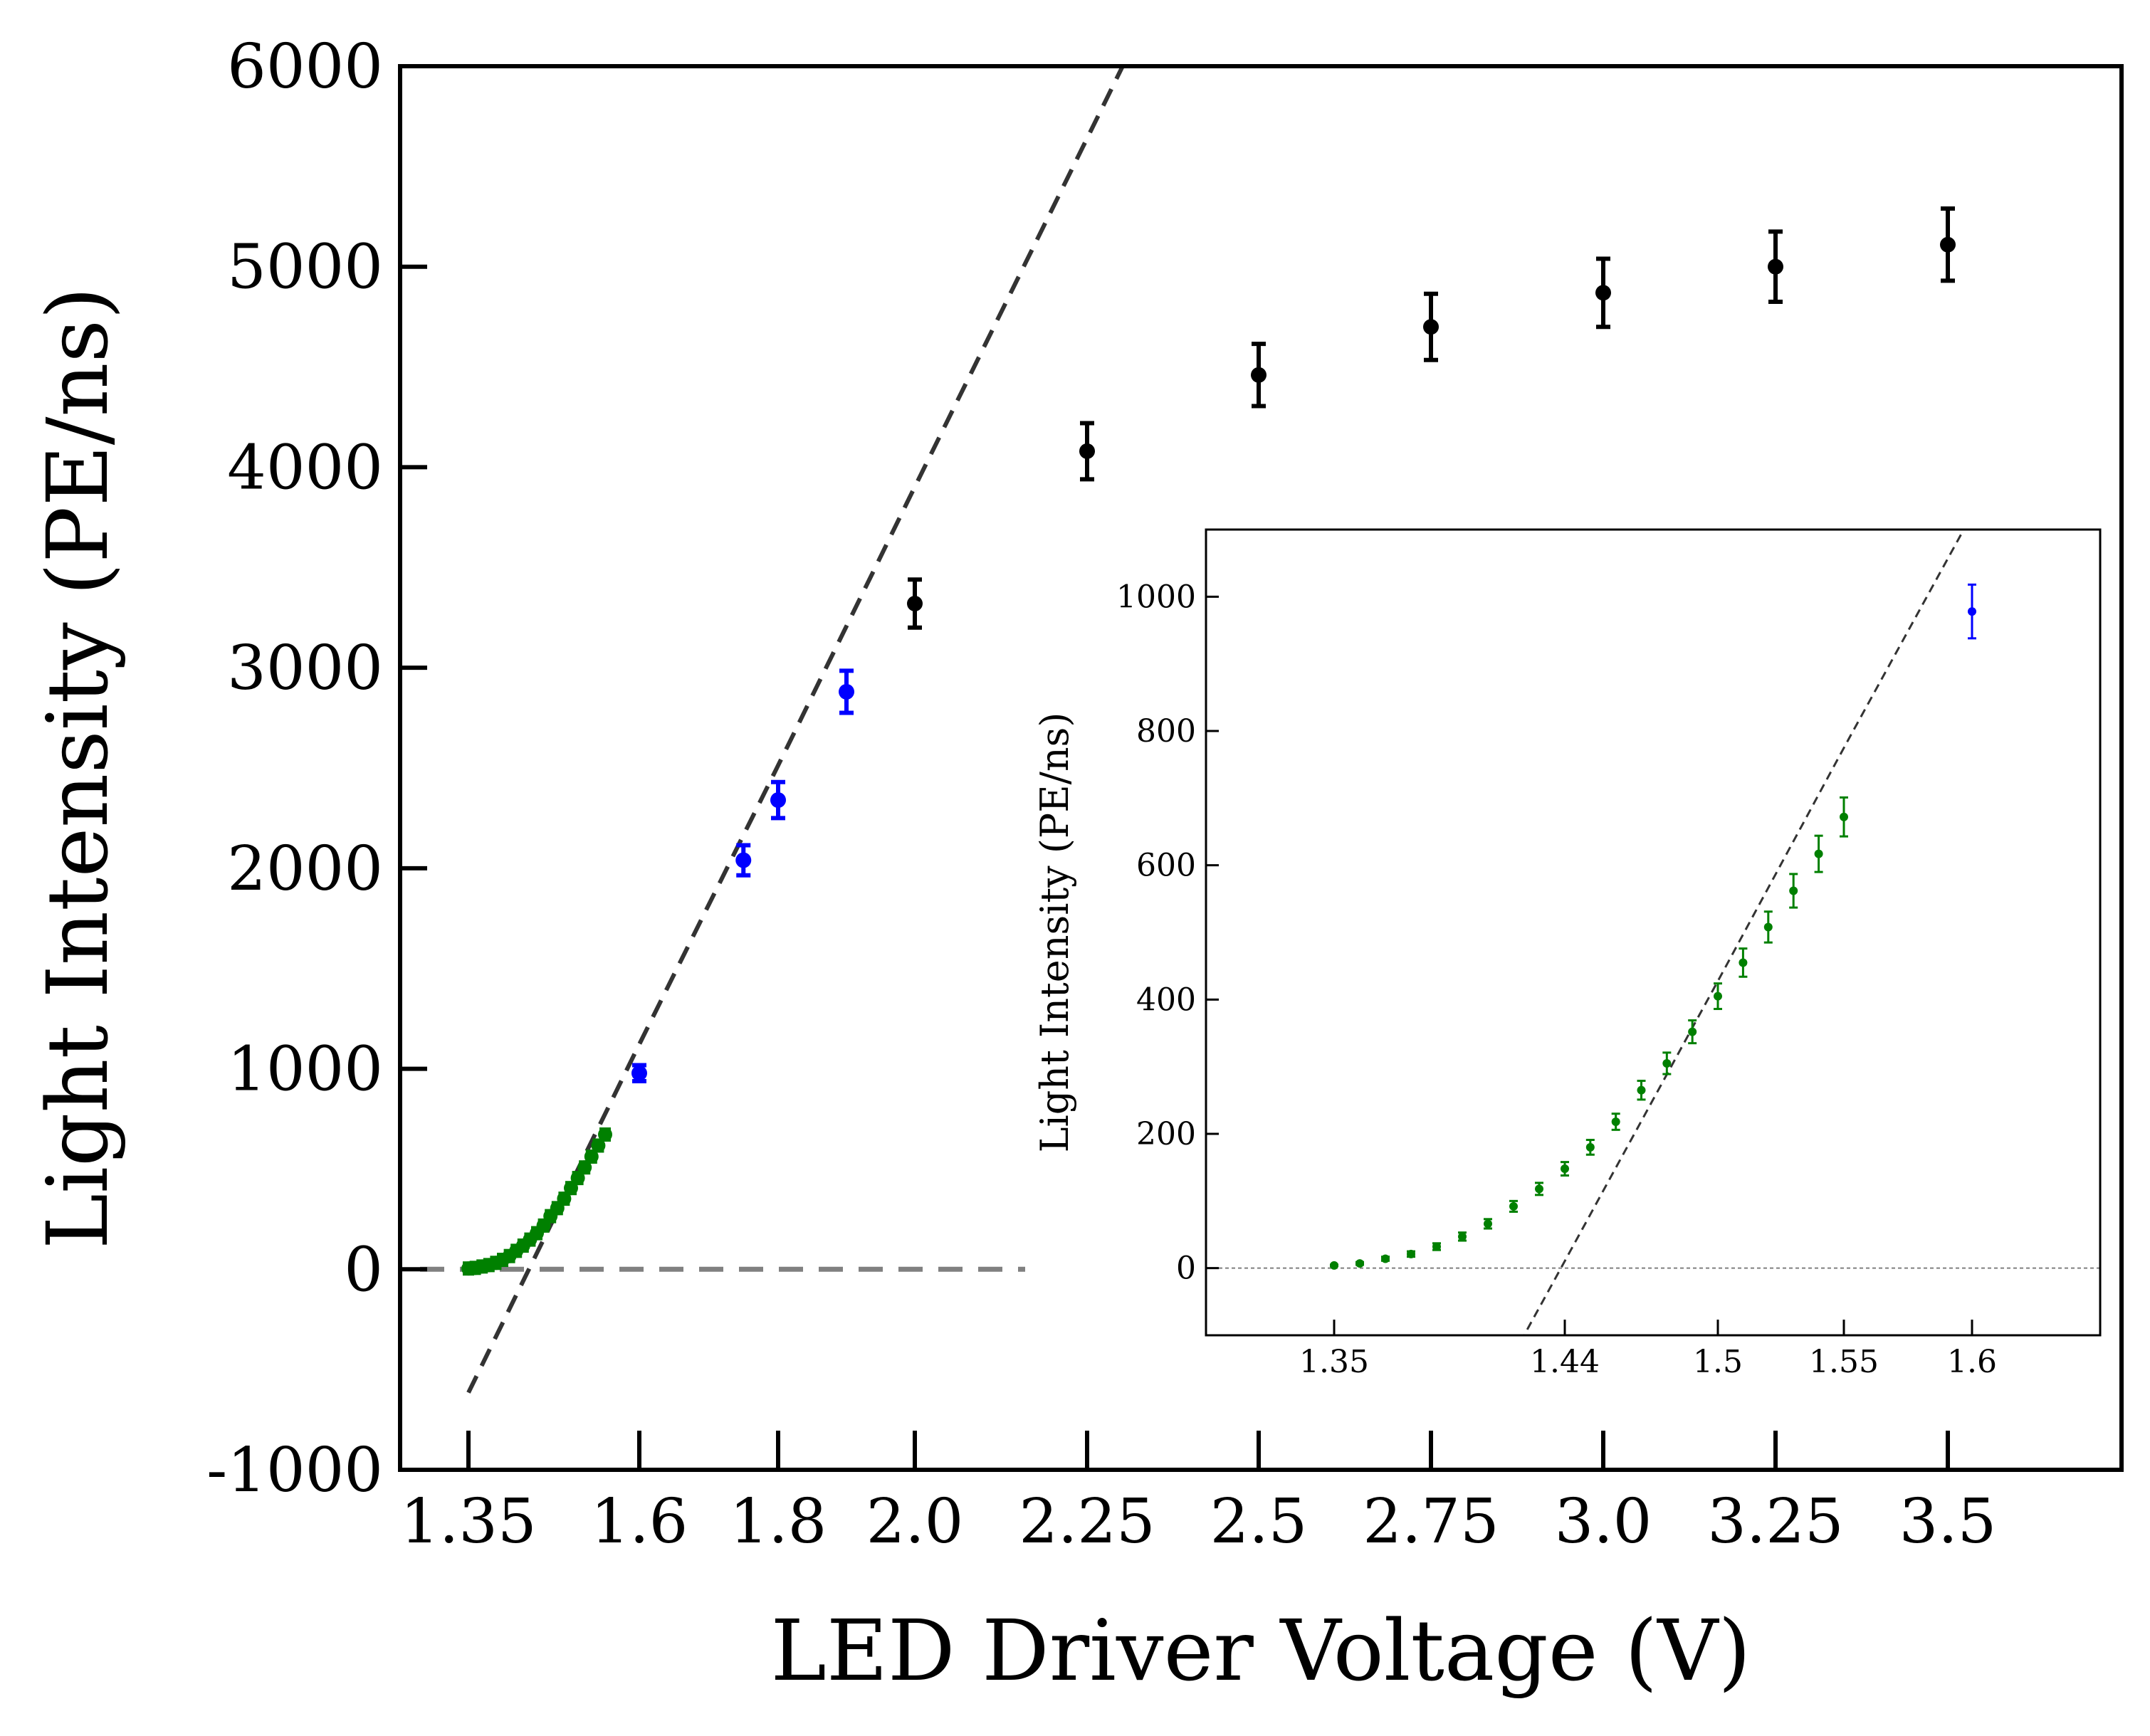 The image size is (2150, 1736). What do you see at coordinates (1186, 1269) in the screenshot?
I see `inset-y-tick-label: 0` at bounding box center [1186, 1269].